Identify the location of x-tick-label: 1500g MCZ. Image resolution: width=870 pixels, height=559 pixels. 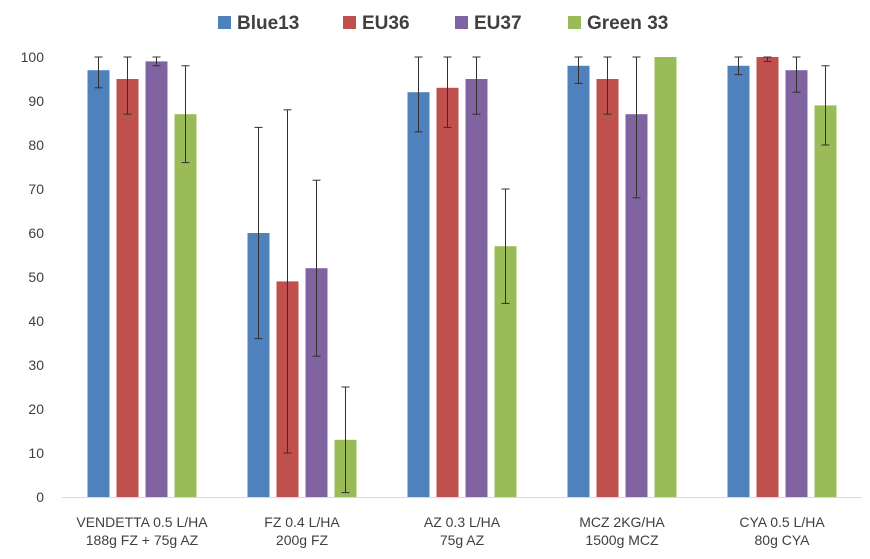
(622, 540).